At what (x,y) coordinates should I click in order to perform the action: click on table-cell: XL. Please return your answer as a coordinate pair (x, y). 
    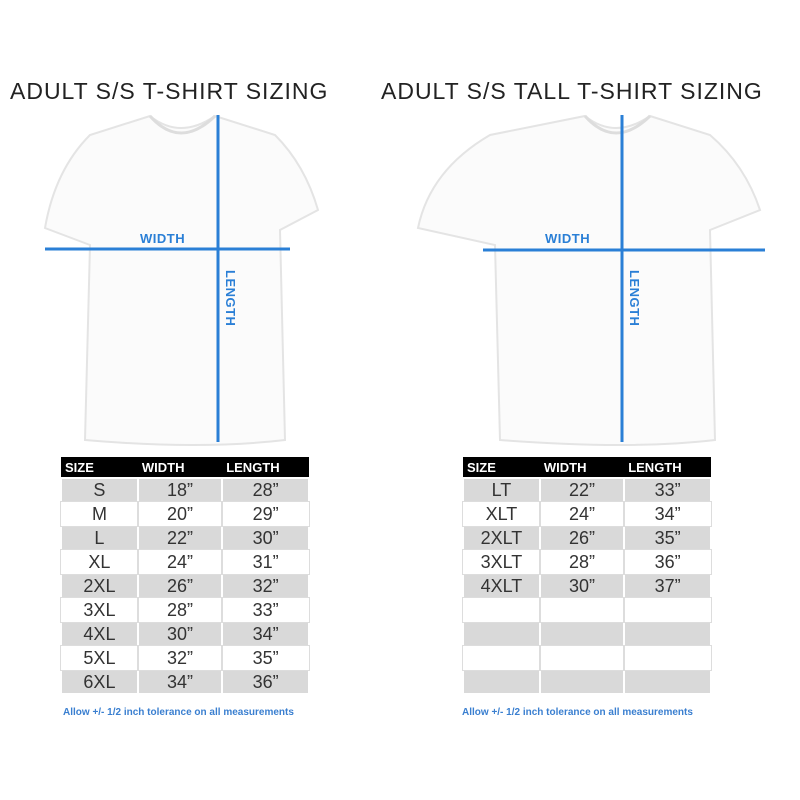
    Looking at the image, I should click on (99, 562).